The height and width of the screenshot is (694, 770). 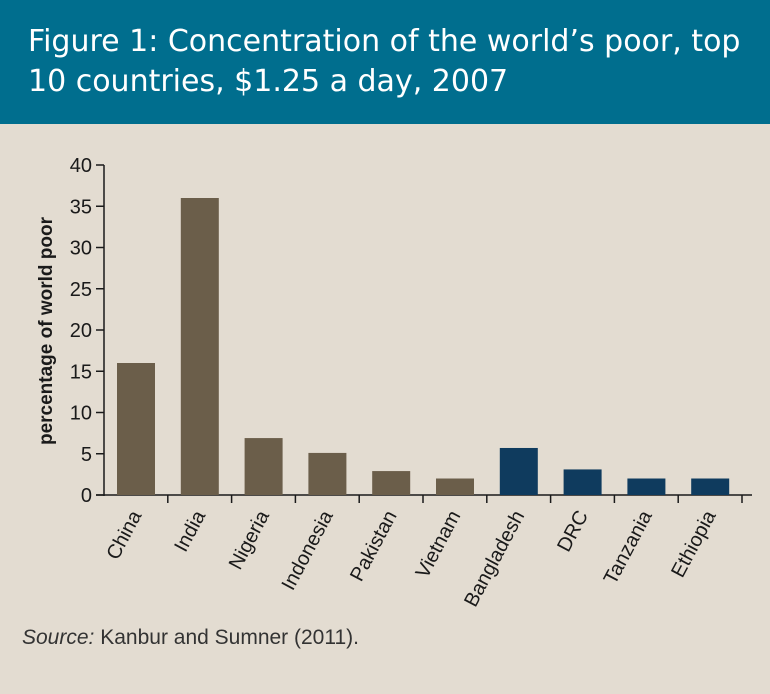 What do you see at coordinates (81, 372) in the screenshot?
I see `y-tick-label: 15` at bounding box center [81, 372].